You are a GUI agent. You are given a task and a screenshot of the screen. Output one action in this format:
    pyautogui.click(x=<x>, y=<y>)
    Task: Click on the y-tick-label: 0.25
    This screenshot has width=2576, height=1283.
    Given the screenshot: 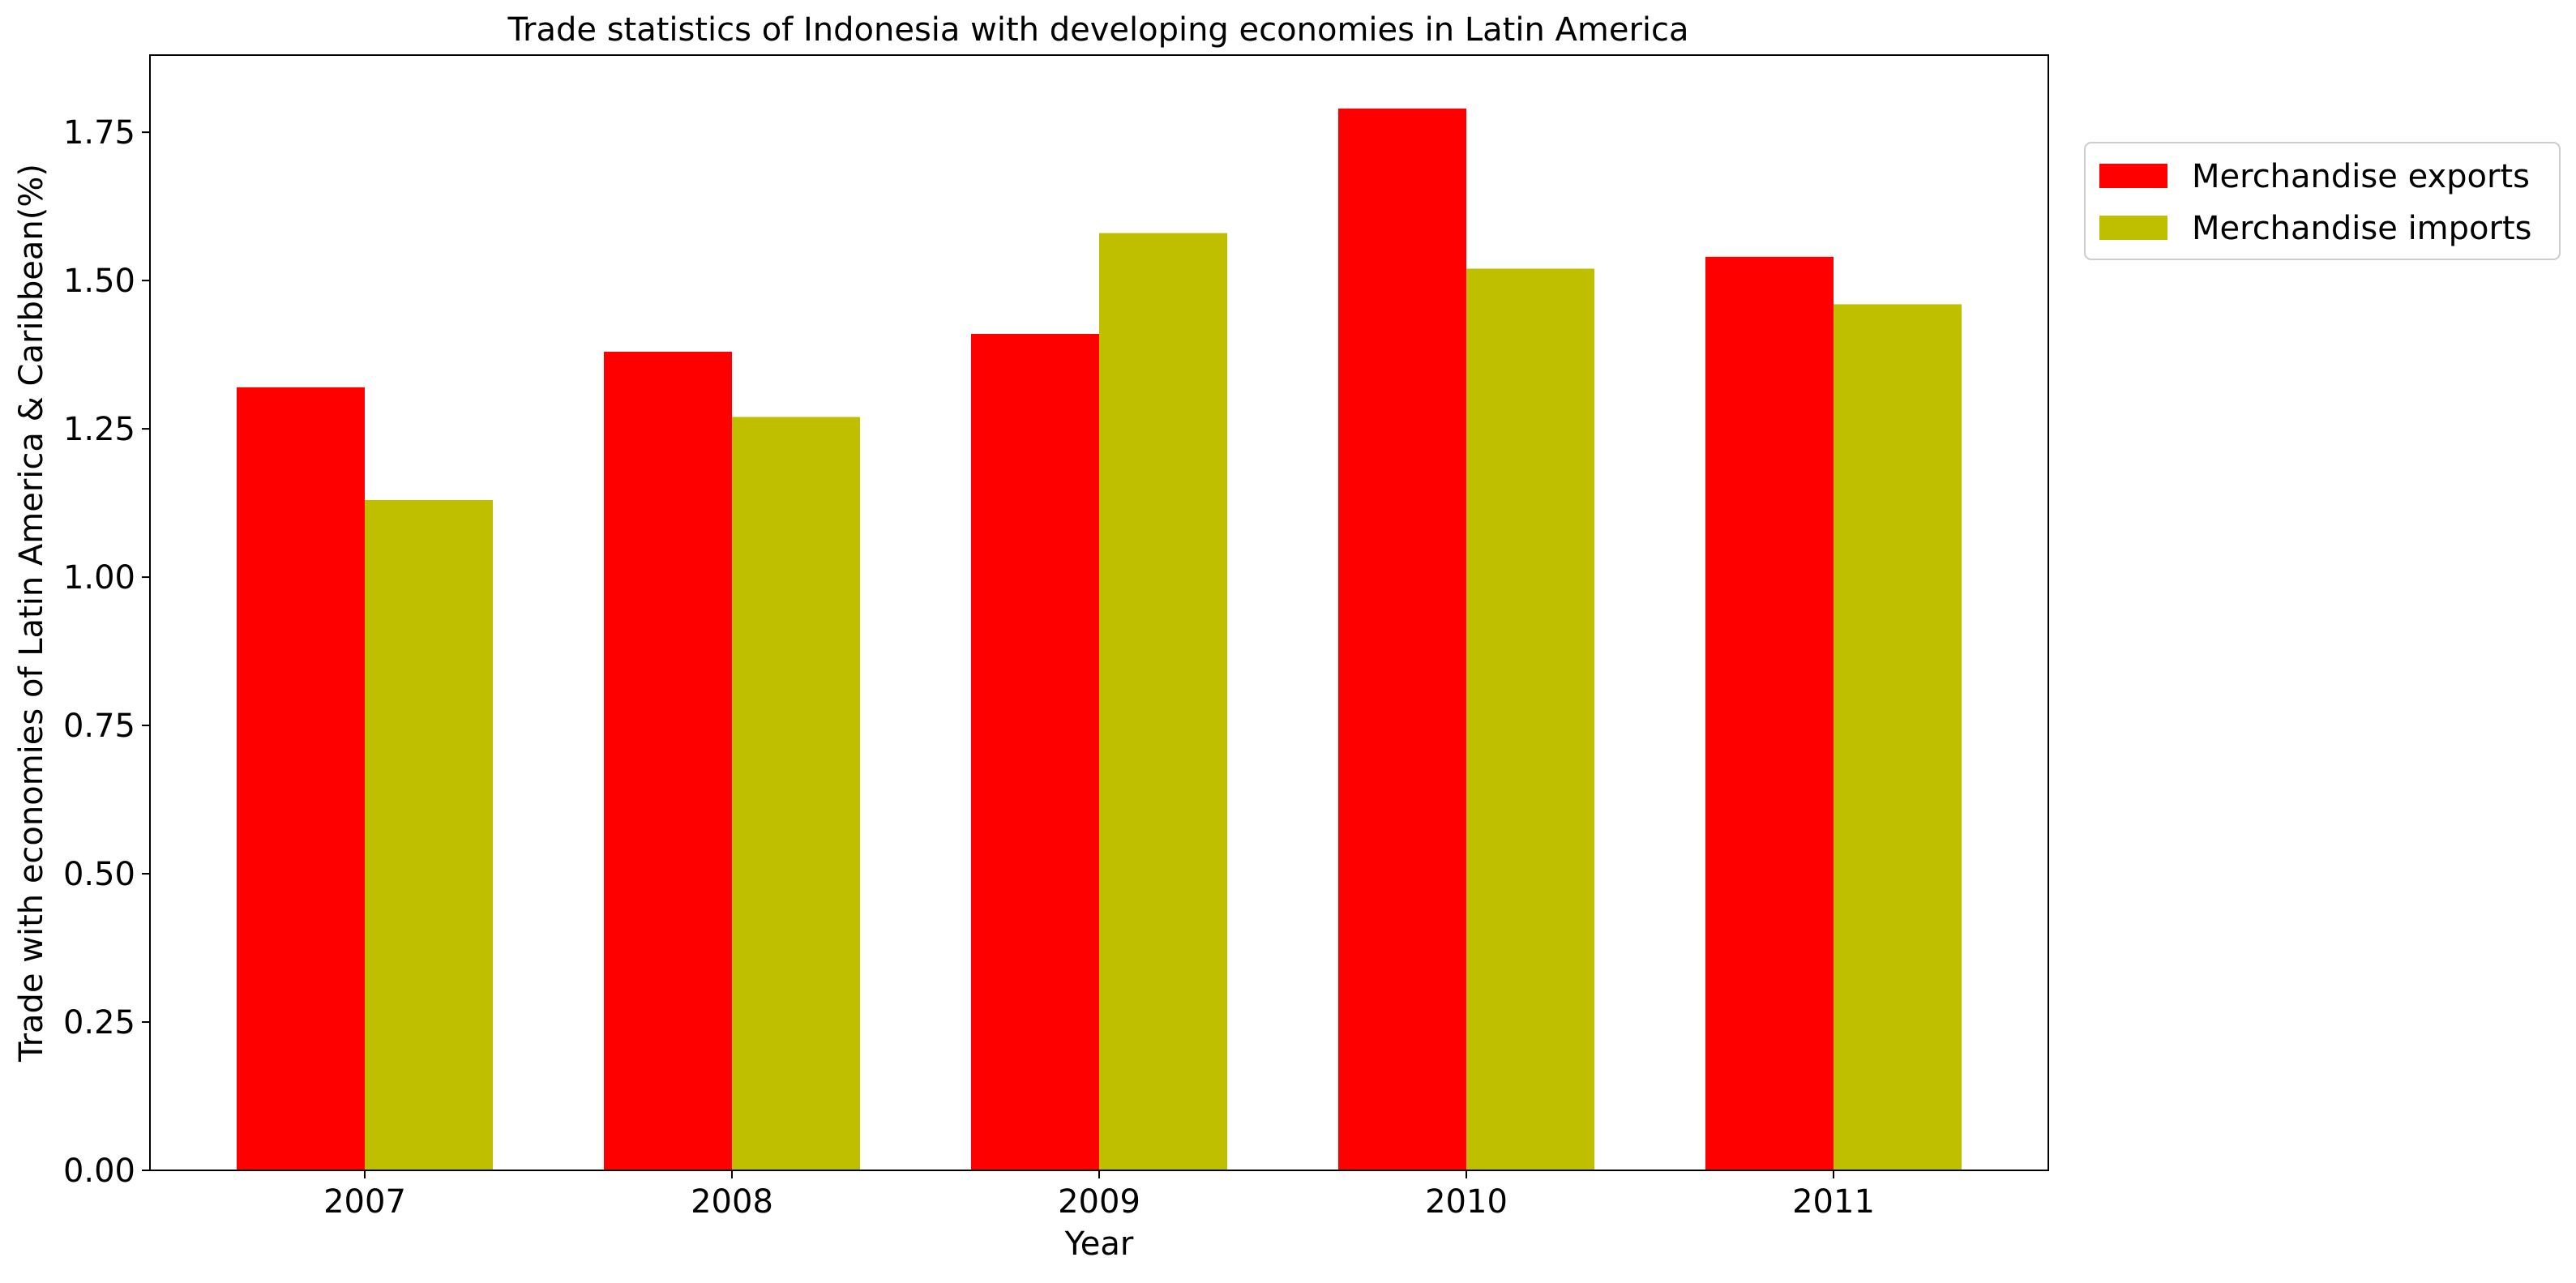 What is the action you would take?
    pyautogui.click(x=99, y=1022)
    